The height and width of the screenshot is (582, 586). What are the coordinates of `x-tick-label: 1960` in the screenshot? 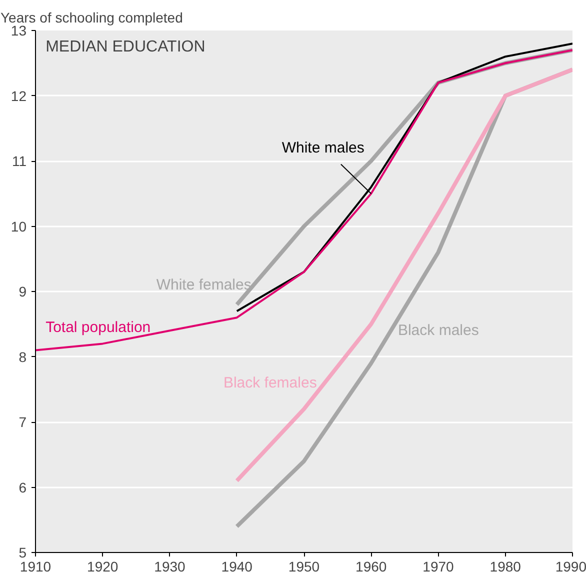 It's located at (371, 566).